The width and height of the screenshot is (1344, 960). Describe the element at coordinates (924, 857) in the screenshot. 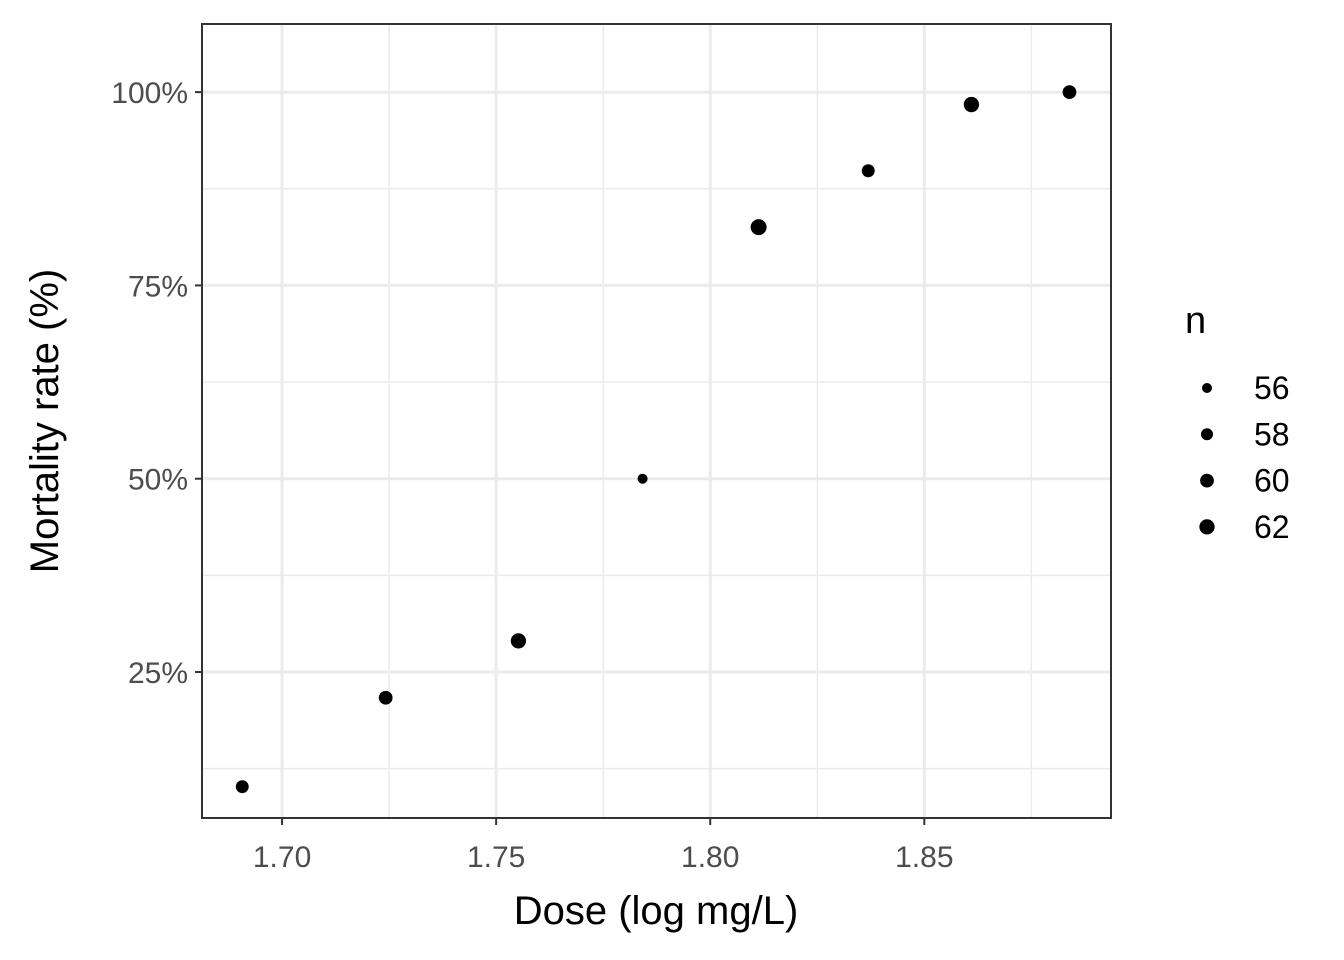

I see `x-tick-label: 1.85` at that location.